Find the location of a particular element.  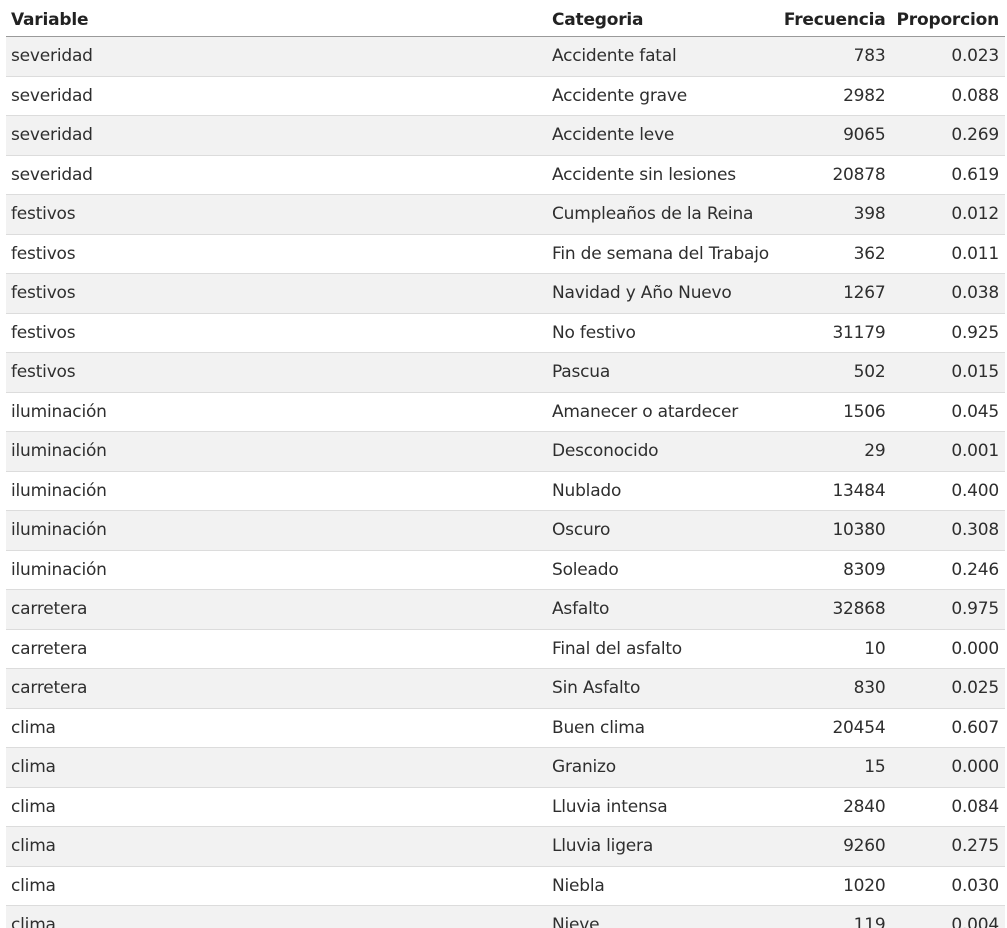

table-row: carretera Final del asfalto 10 0.000 is located at coordinates (505, 648).